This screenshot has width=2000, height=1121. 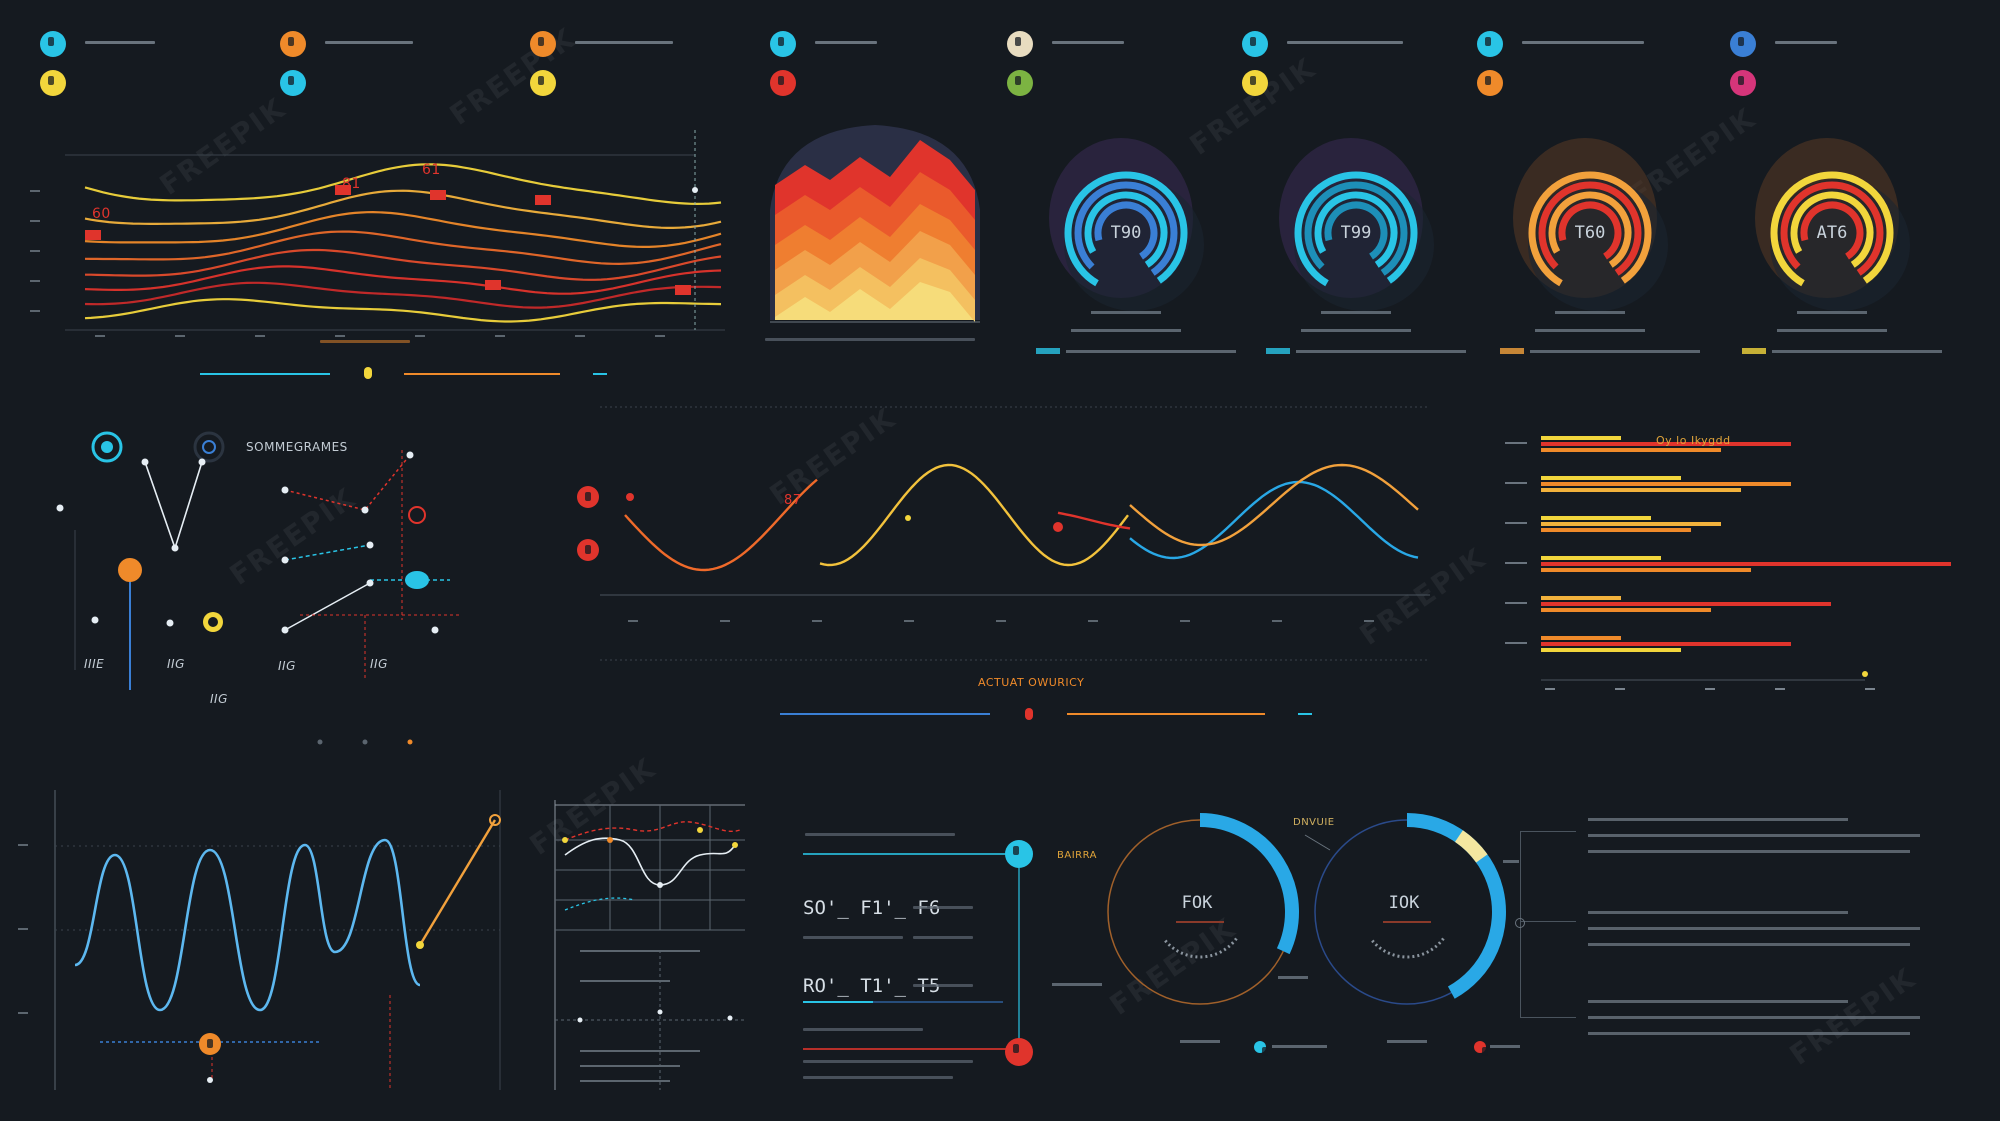 I want to click on blue-wave-chart, so click(x=259, y=940).